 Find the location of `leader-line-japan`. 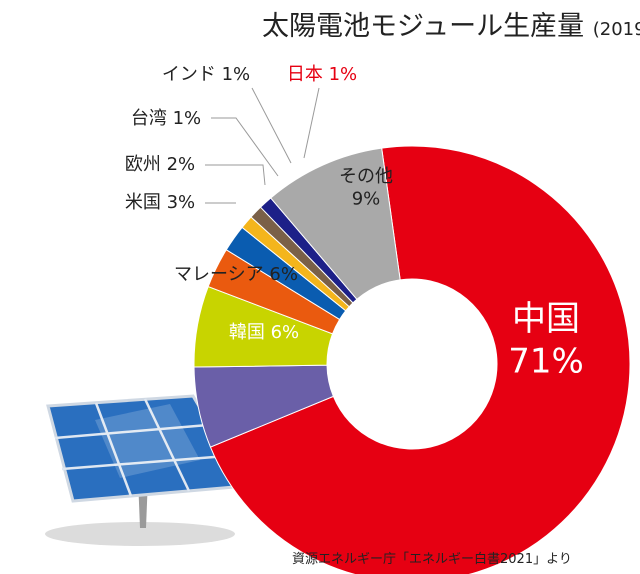

leader-line-japan is located at coordinates (311, 123).